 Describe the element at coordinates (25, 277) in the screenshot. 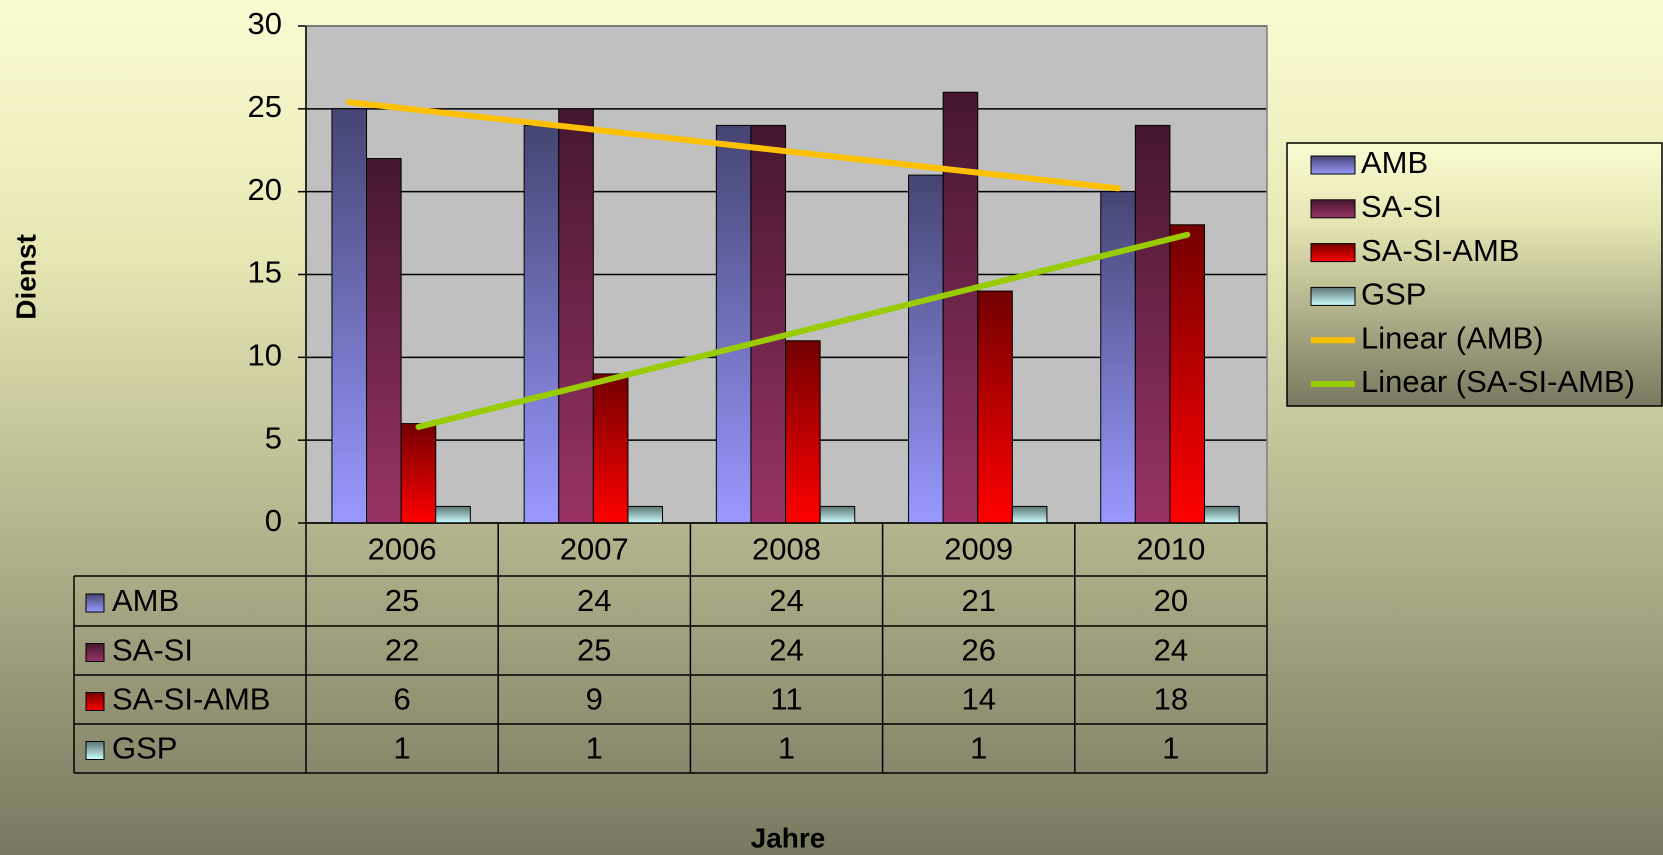

I see `y-axis-title: Dienst` at that location.